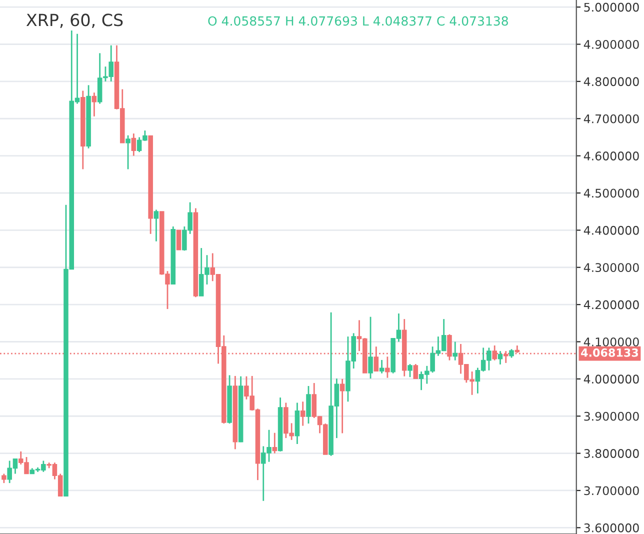 The width and height of the screenshot is (644, 534). Describe the element at coordinates (611, 416) in the screenshot. I see `y-tick-label: 3.900000` at that location.